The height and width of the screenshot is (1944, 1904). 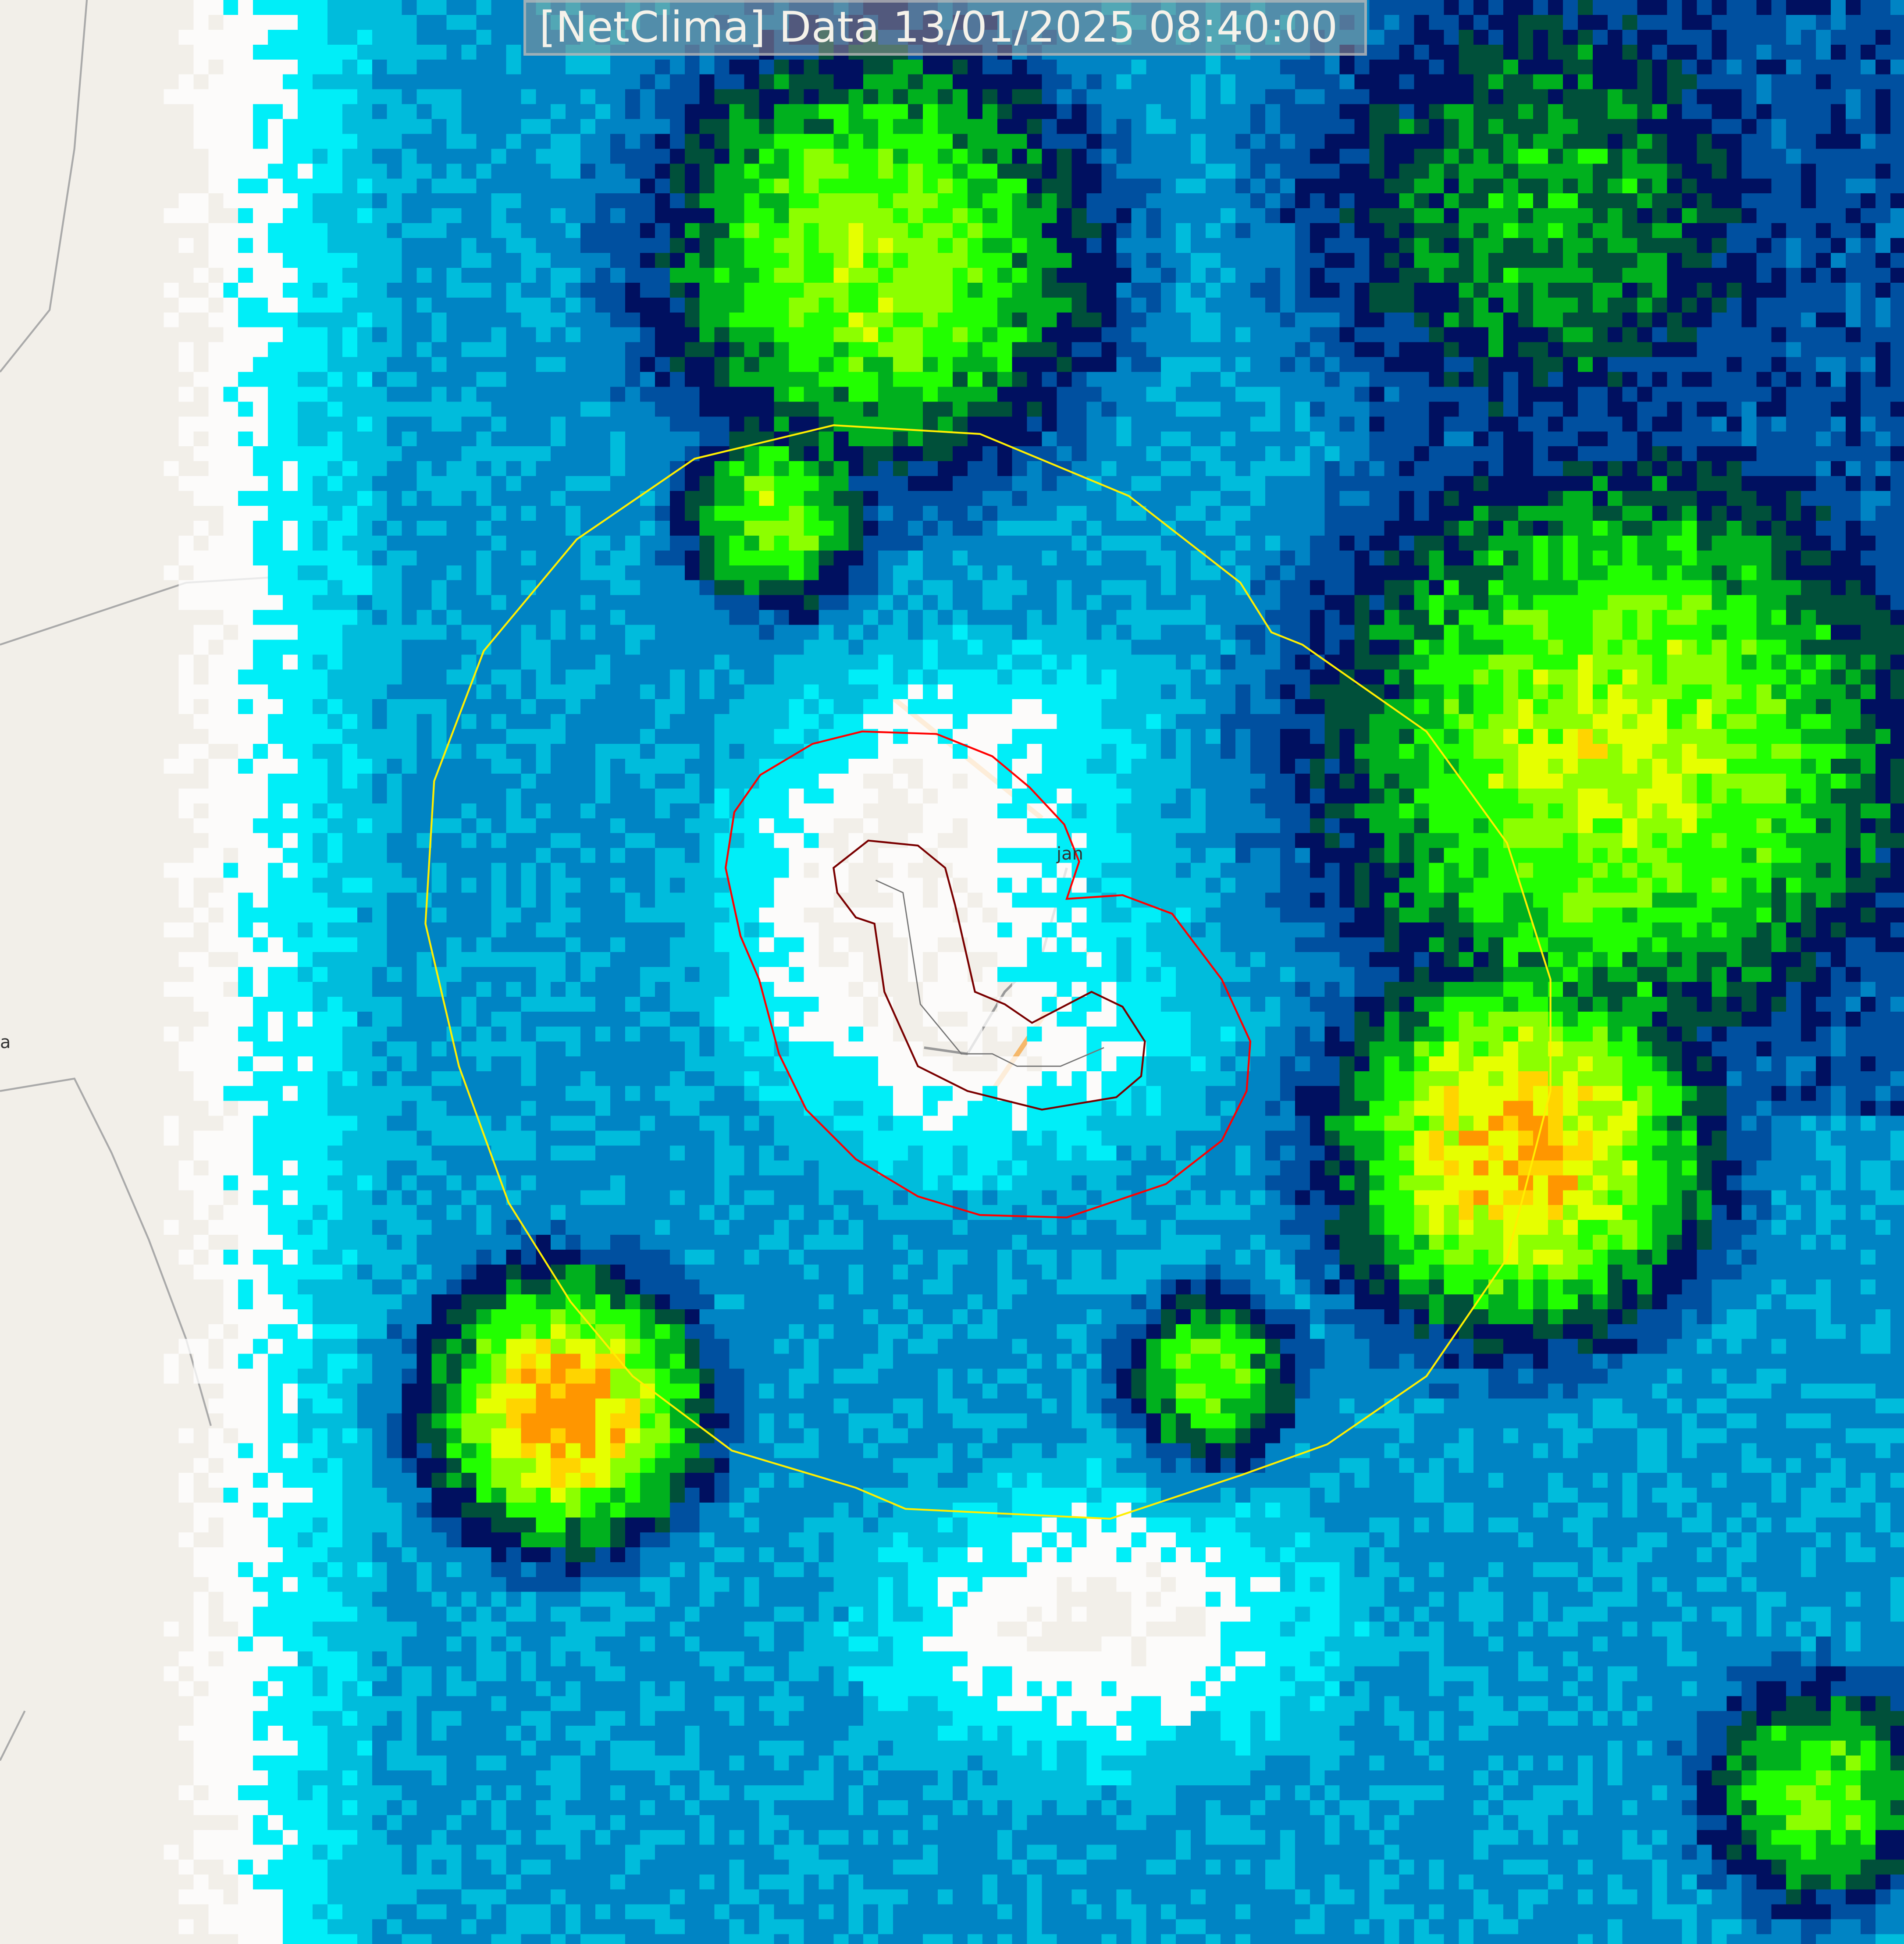 What do you see at coordinates (1070, 854) in the screenshot?
I see `town-label: jan` at bounding box center [1070, 854].